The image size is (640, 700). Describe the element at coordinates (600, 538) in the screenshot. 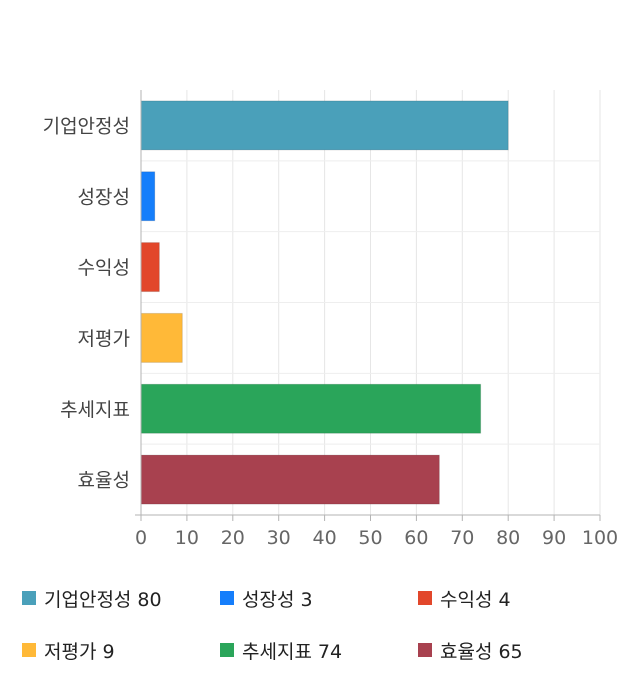

I see `x-tick-label: 100` at that location.